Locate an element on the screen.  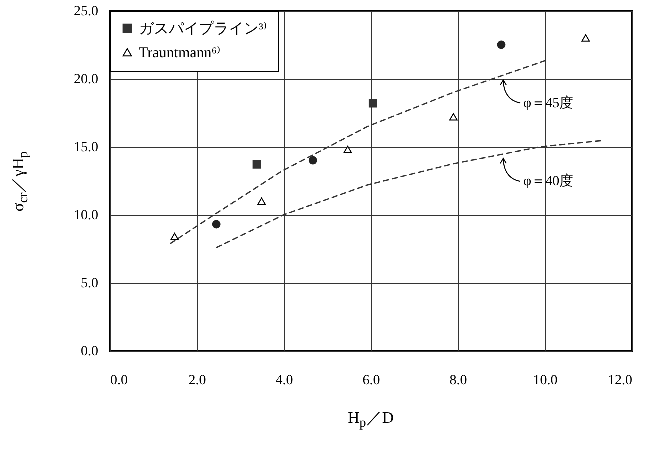
x-tick-label: 10.0 is located at coordinates (545, 381).